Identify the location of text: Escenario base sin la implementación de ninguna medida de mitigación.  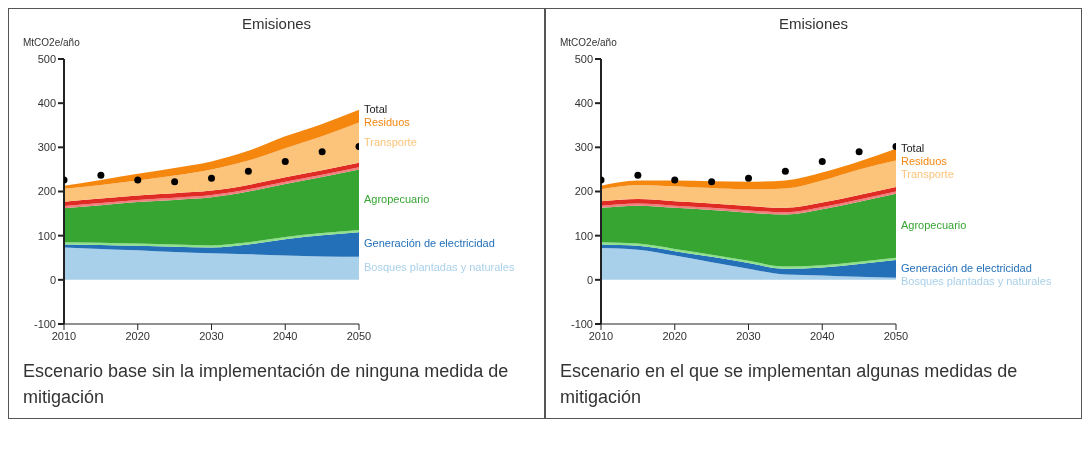
(266, 384).